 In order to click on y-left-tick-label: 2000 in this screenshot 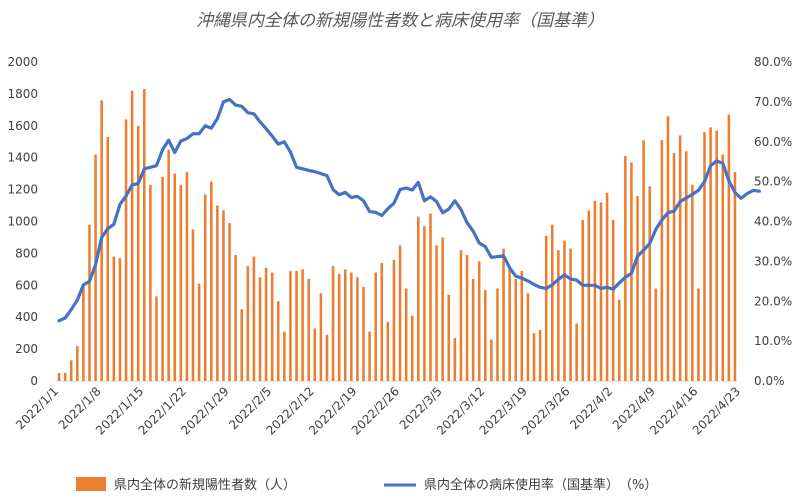, I will do `click(22, 62)`.